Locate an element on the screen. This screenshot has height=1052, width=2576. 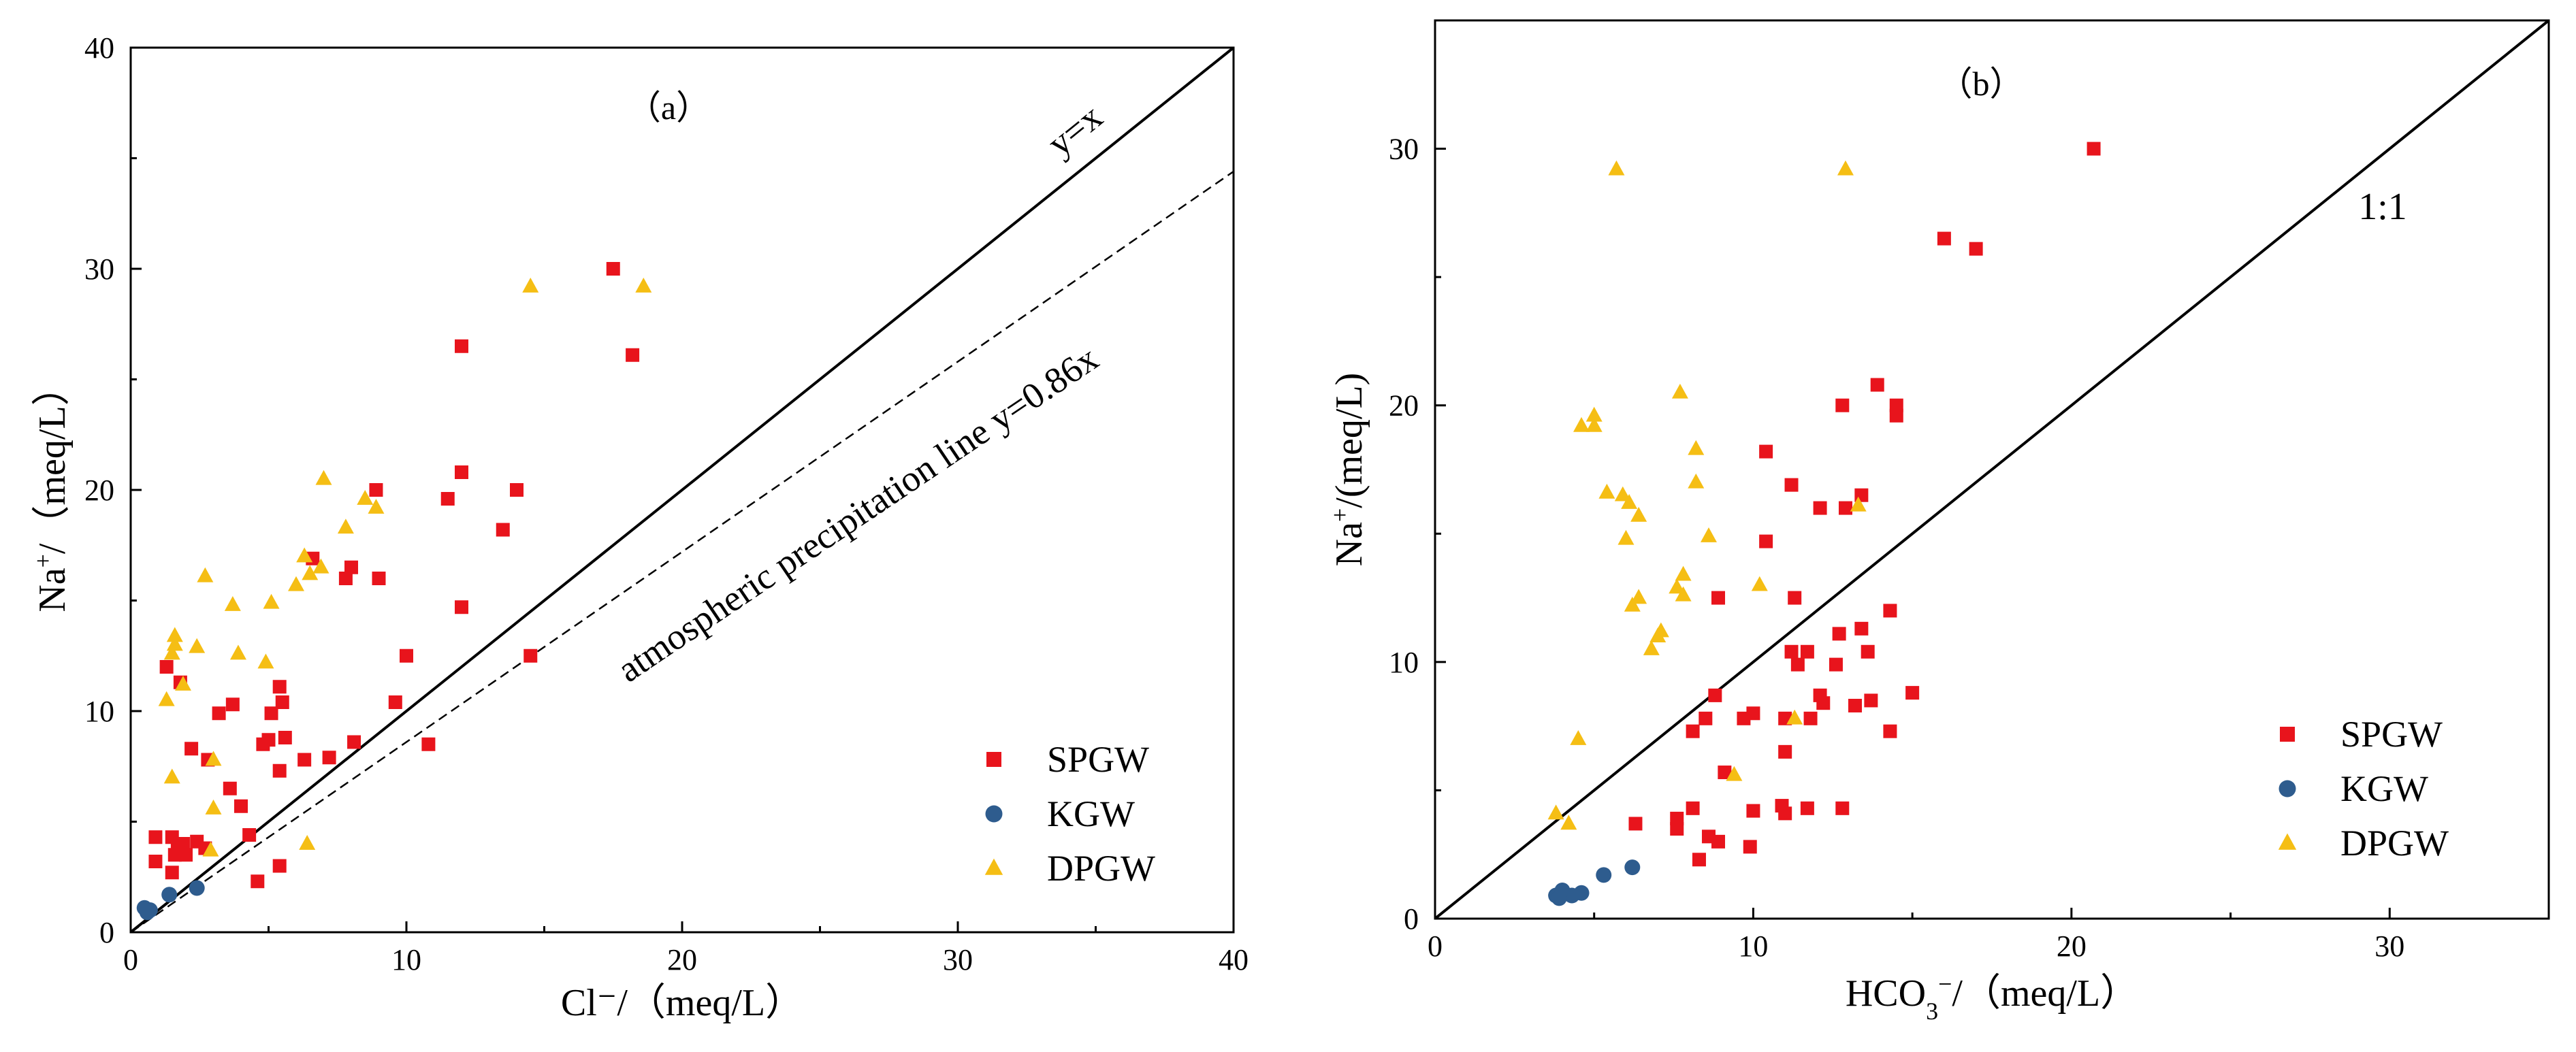
y-tick-label-b: 0 is located at coordinates (1411, 919).